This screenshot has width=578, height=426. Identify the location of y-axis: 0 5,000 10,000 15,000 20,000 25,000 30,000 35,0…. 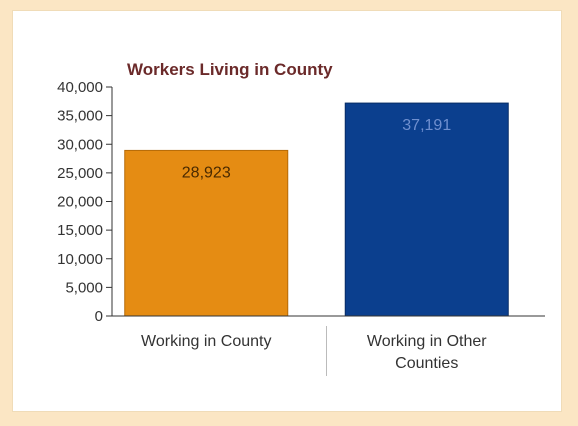
(85, 202).